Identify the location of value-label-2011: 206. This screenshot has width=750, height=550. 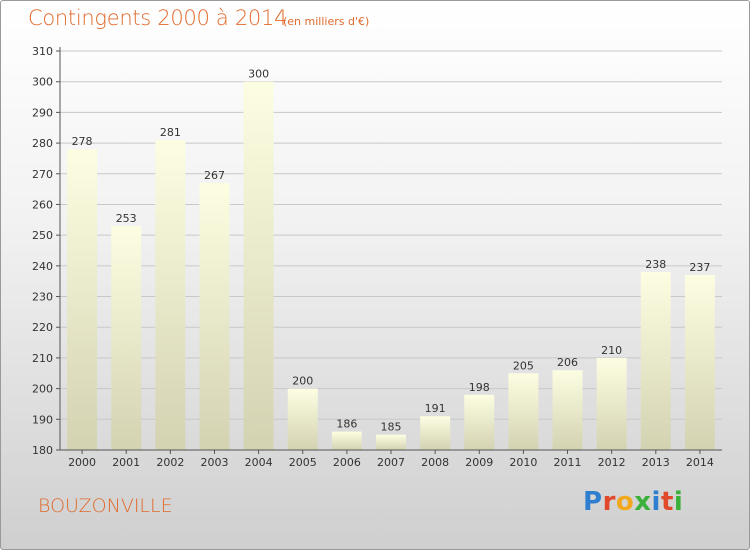
(567, 362).